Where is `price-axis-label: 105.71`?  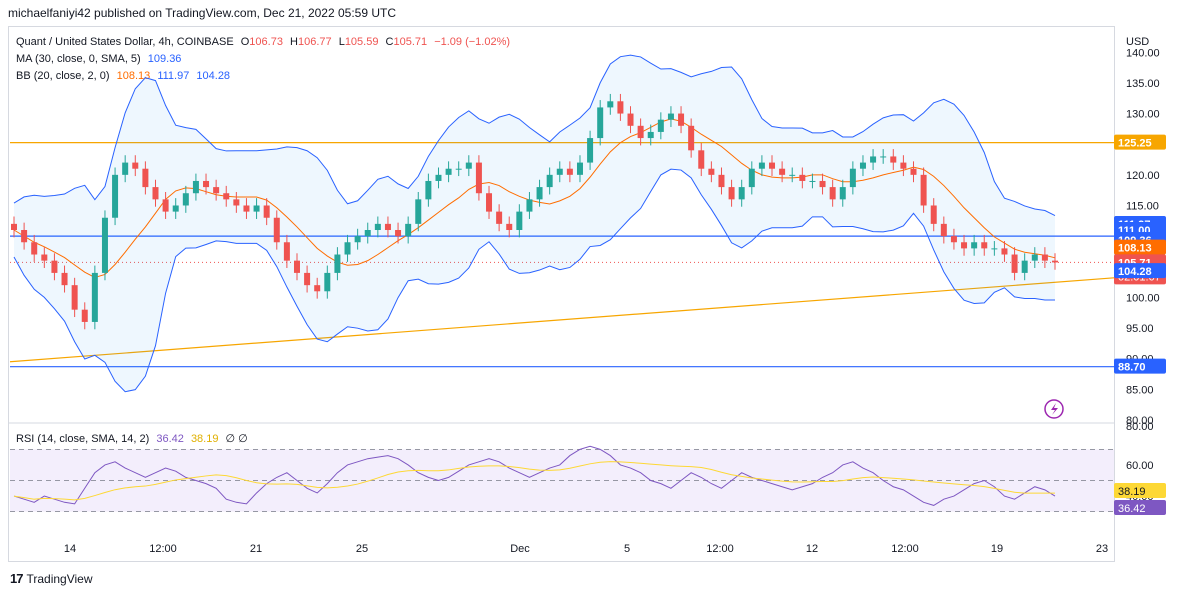 price-axis-label: 105.71 is located at coordinates (1135, 263).